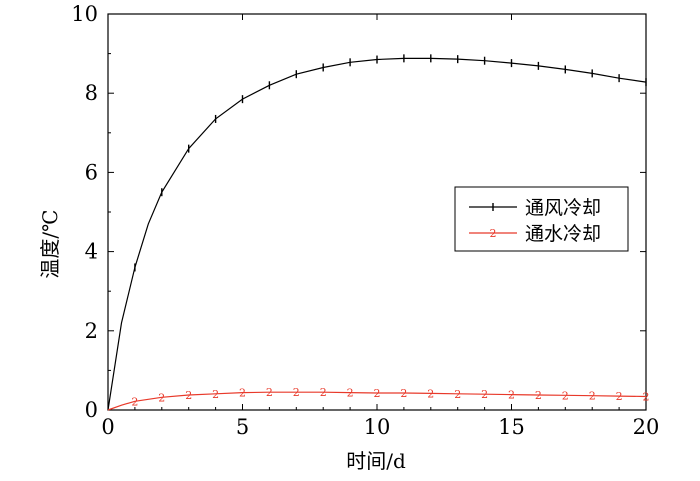 The height and width of the screenshot is (481, 700). I want to click on x-tick-label: 0, so click(107, 427).